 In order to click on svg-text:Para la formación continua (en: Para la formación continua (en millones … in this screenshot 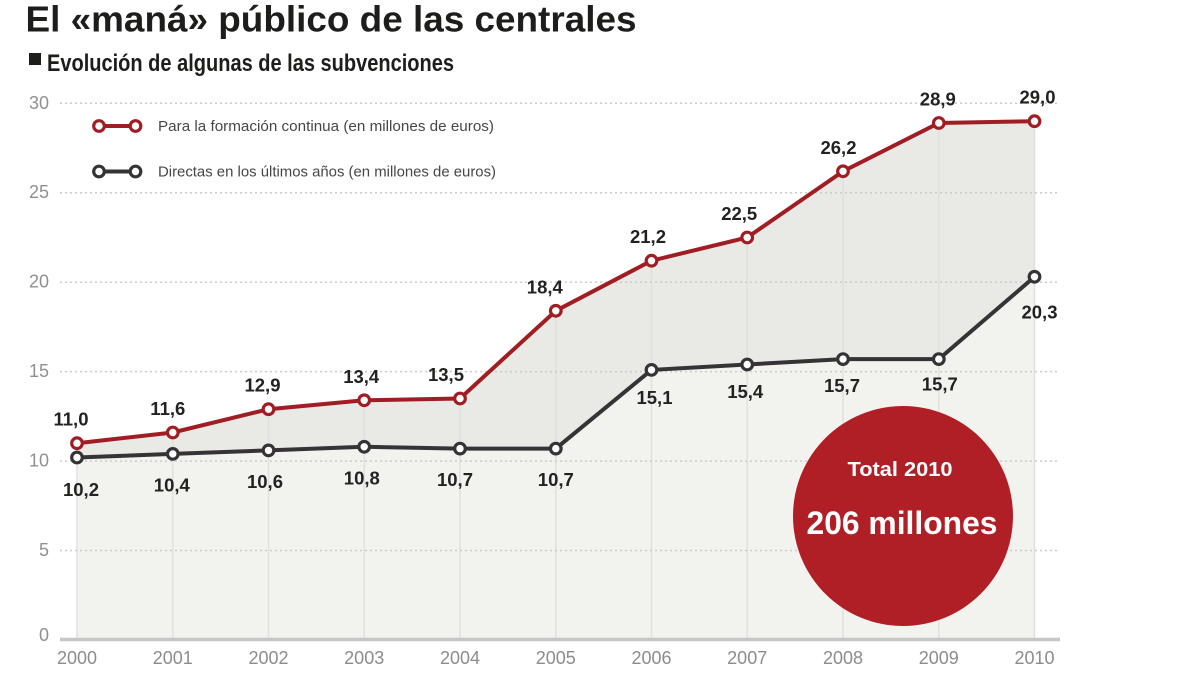, I will do `click(326, 126)`.